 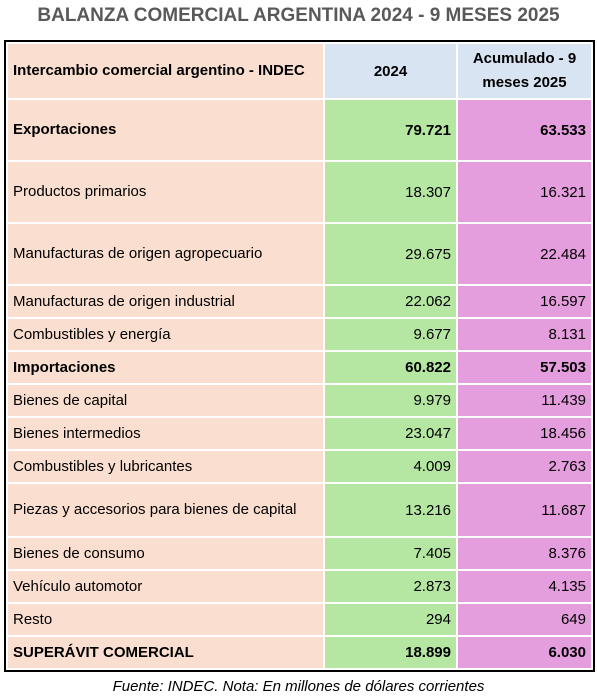 What do you see at coordinates (524, 334) in the screenshot?
I see `value-2025: 8.131` at bounding box center [524, 334].